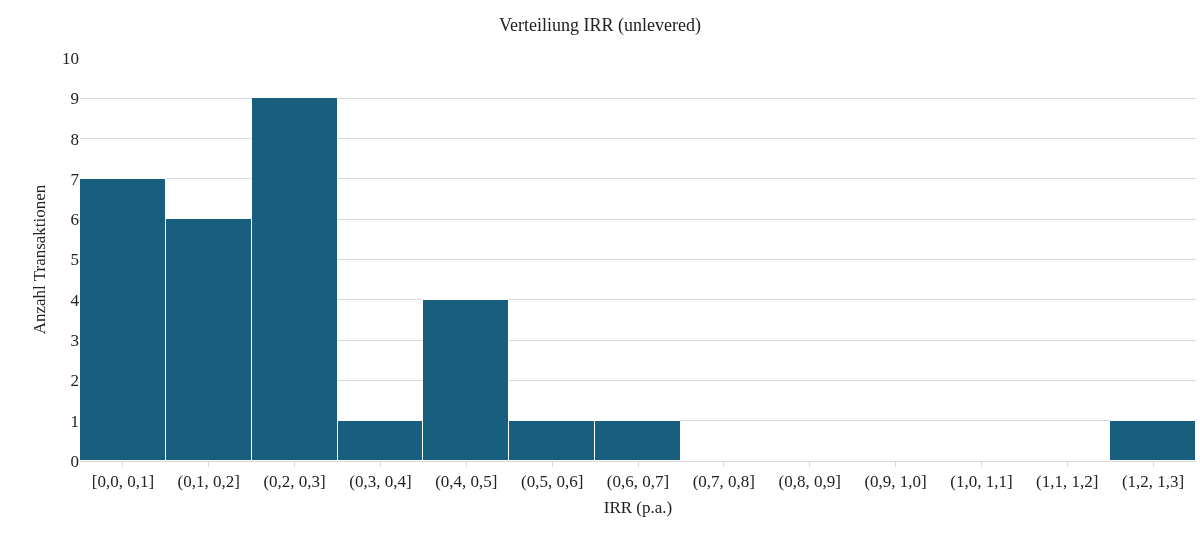 Image resolution: width=1200 pixels, height=533 pixels. Describe the element at coordinates (39, 259) in the screenshot. I see `y-axis-title: Anzahl Transaktionen` at that location.